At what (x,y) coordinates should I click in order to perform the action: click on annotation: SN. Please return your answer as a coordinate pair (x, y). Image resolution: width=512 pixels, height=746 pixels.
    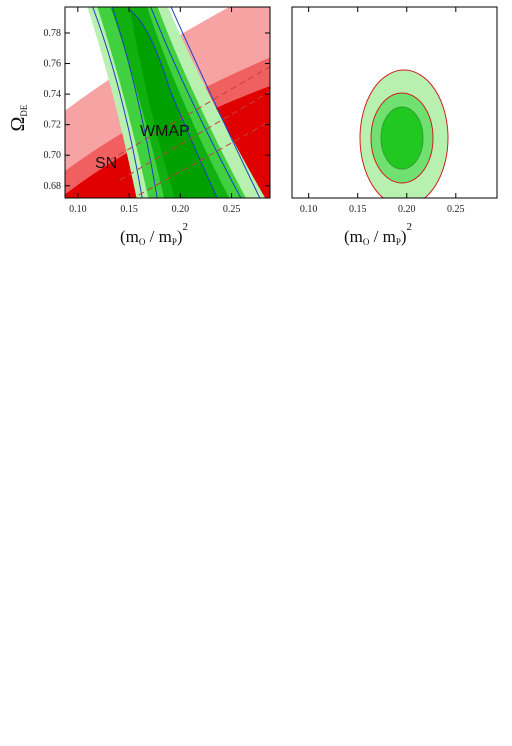
    Looking at the image, I should click on (106, 163).